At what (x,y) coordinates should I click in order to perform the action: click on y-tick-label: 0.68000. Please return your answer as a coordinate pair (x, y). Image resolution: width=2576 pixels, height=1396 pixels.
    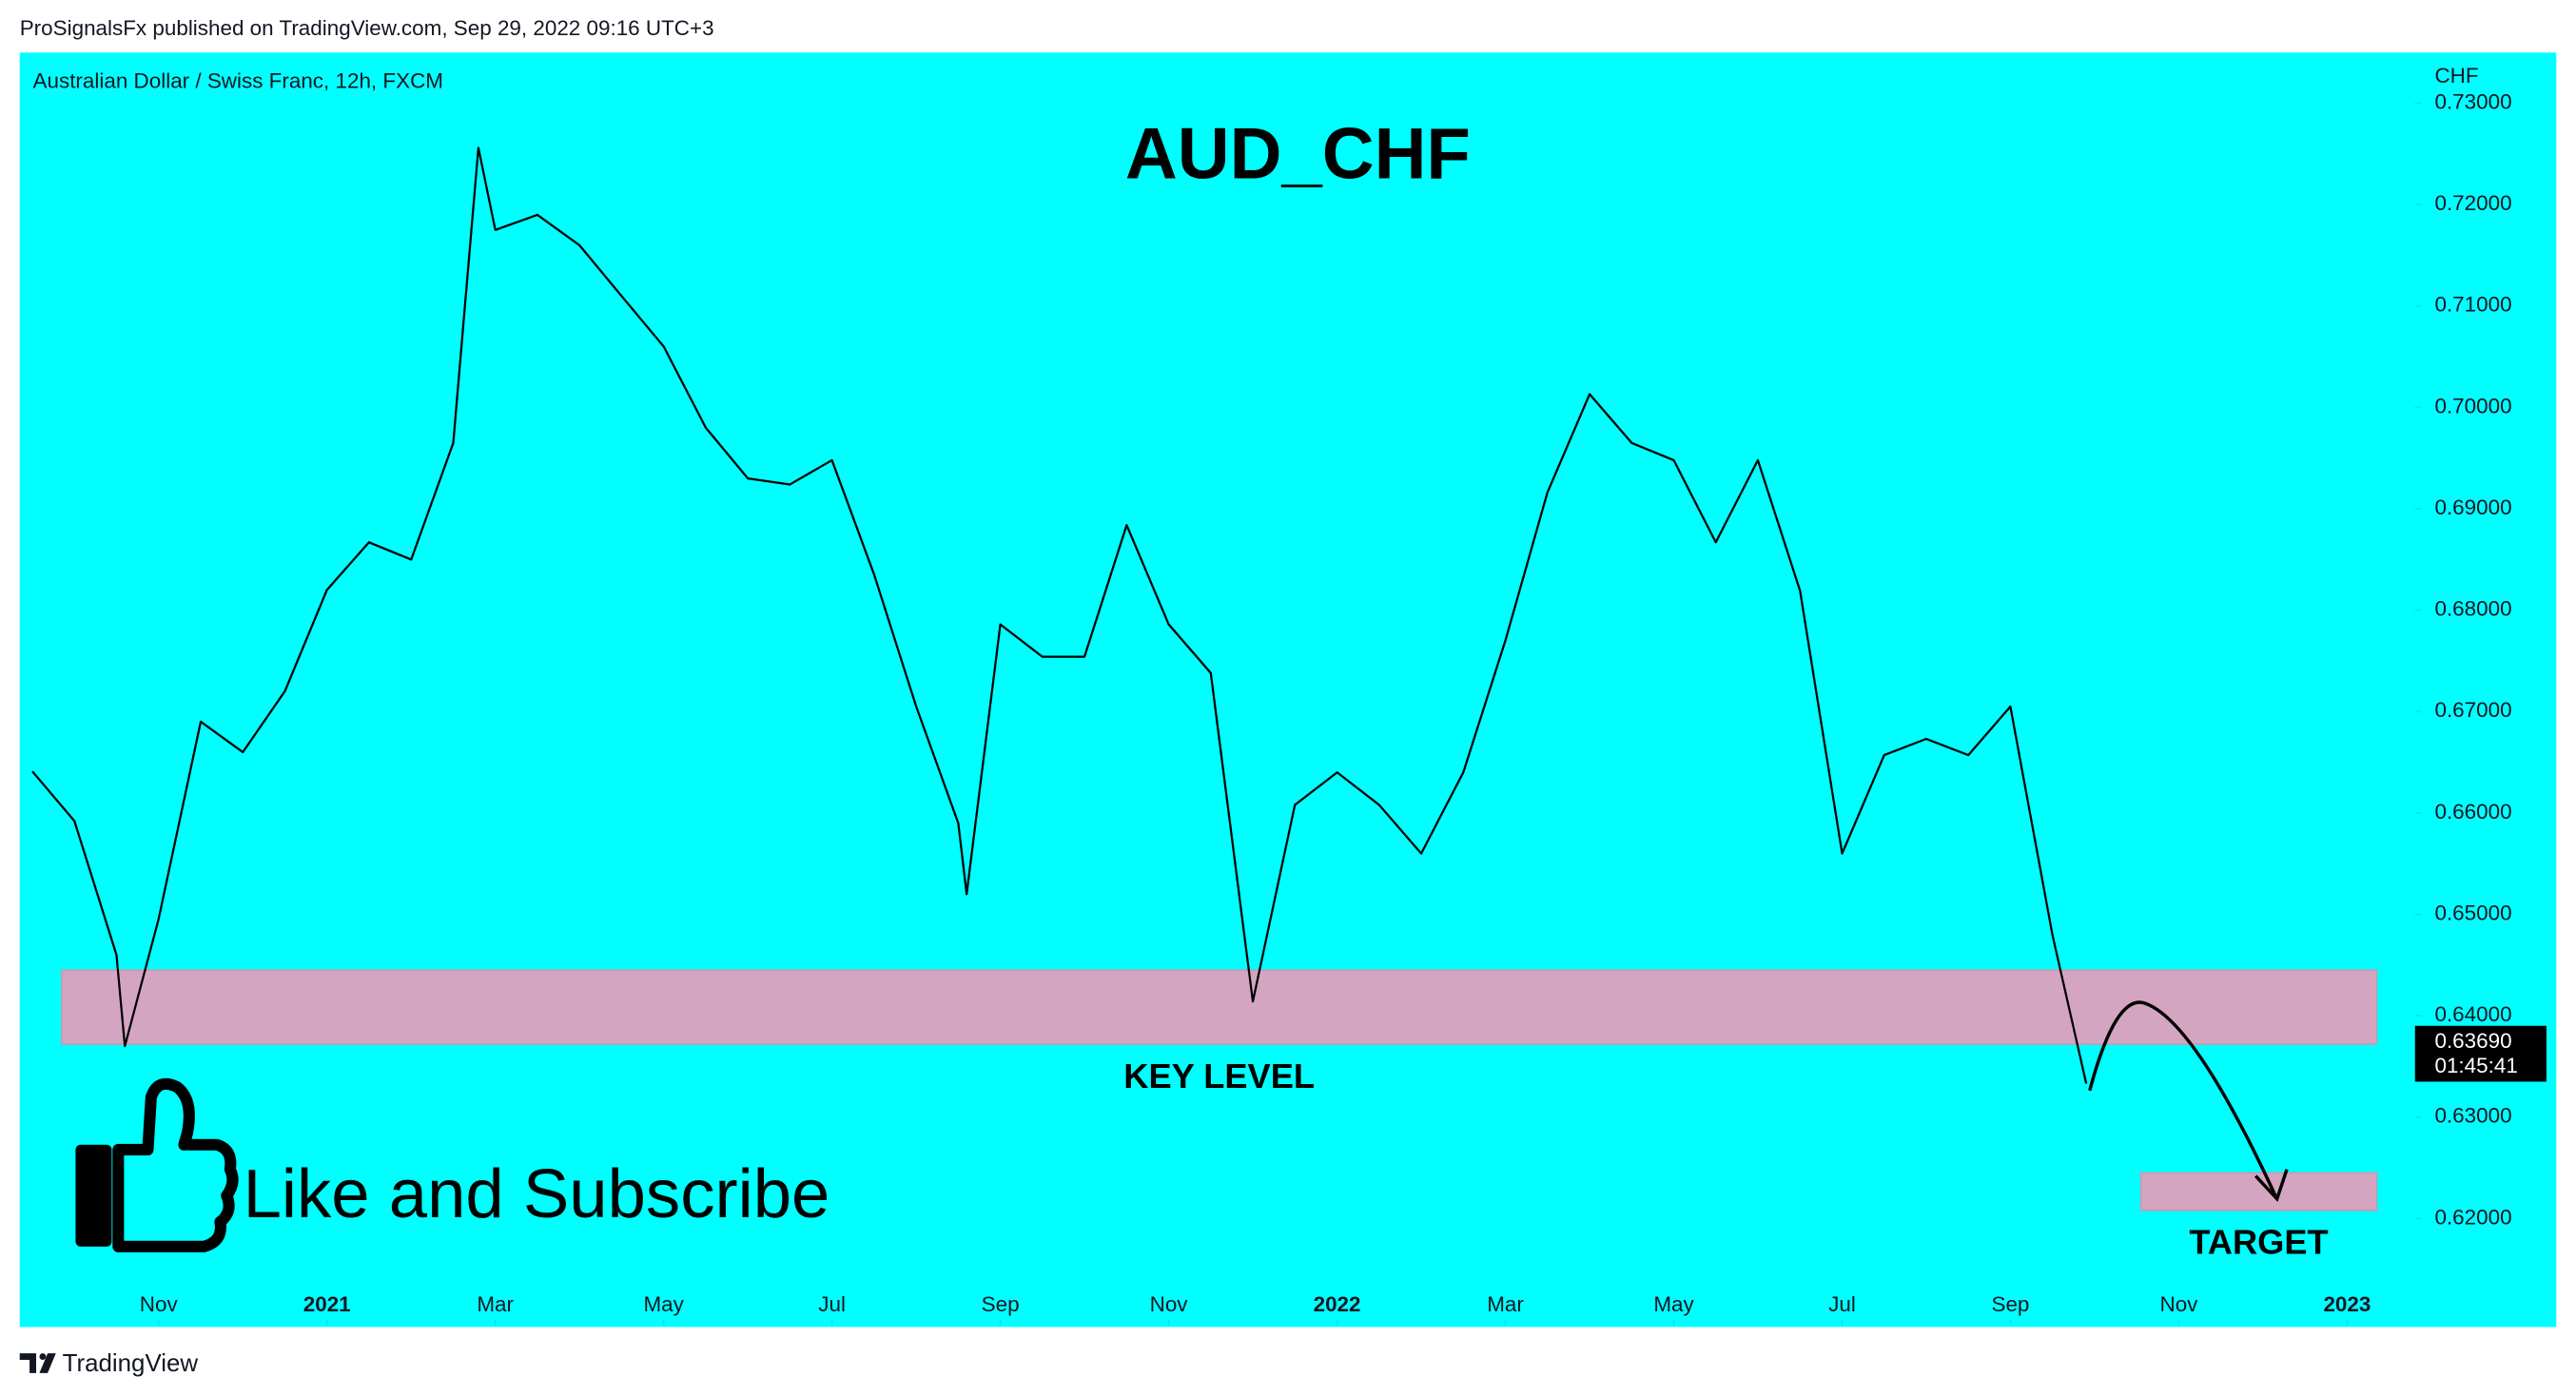
    Looking at the image, I should click on (2473, 609).